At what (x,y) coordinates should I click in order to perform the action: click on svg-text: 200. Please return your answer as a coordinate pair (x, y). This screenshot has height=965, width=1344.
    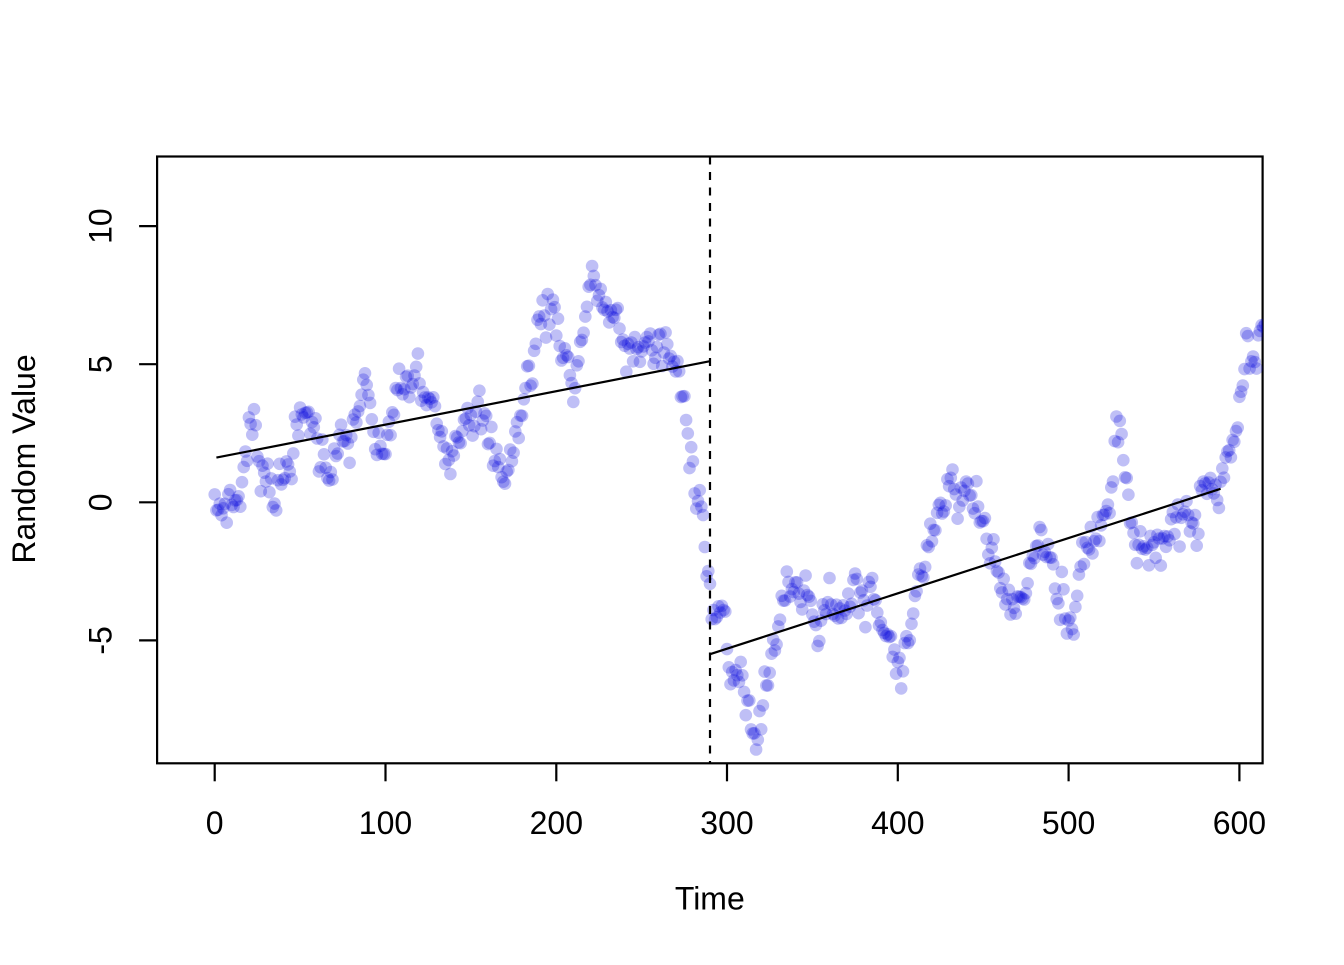
    Looking at the image, I should click on (556, 823).